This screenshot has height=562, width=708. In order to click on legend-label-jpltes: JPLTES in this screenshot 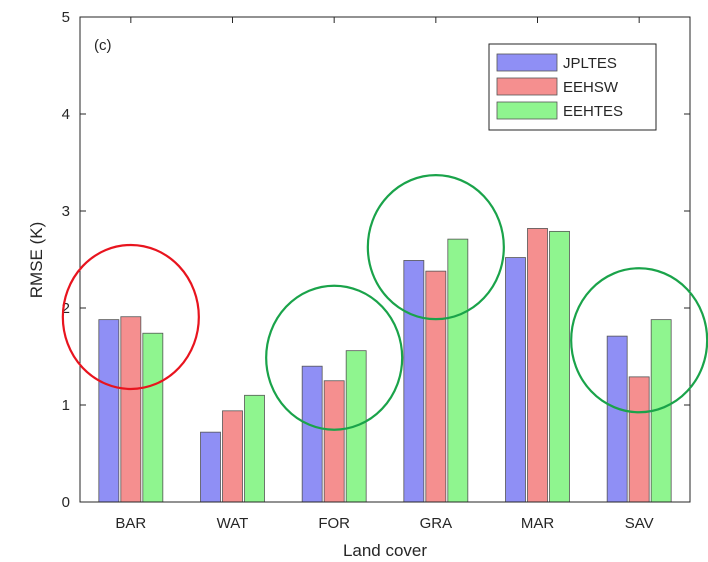, I will do `click(590, 63)`.